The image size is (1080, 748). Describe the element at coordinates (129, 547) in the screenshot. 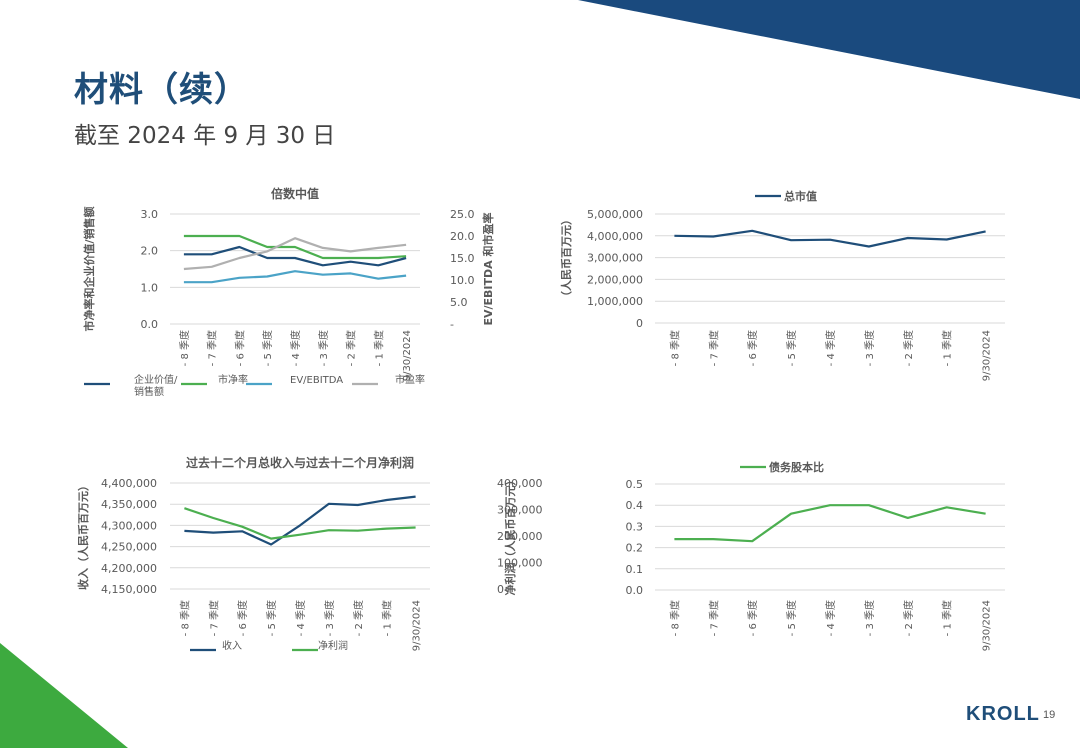

I see `y-tick-label: 4,250,000` at that location.